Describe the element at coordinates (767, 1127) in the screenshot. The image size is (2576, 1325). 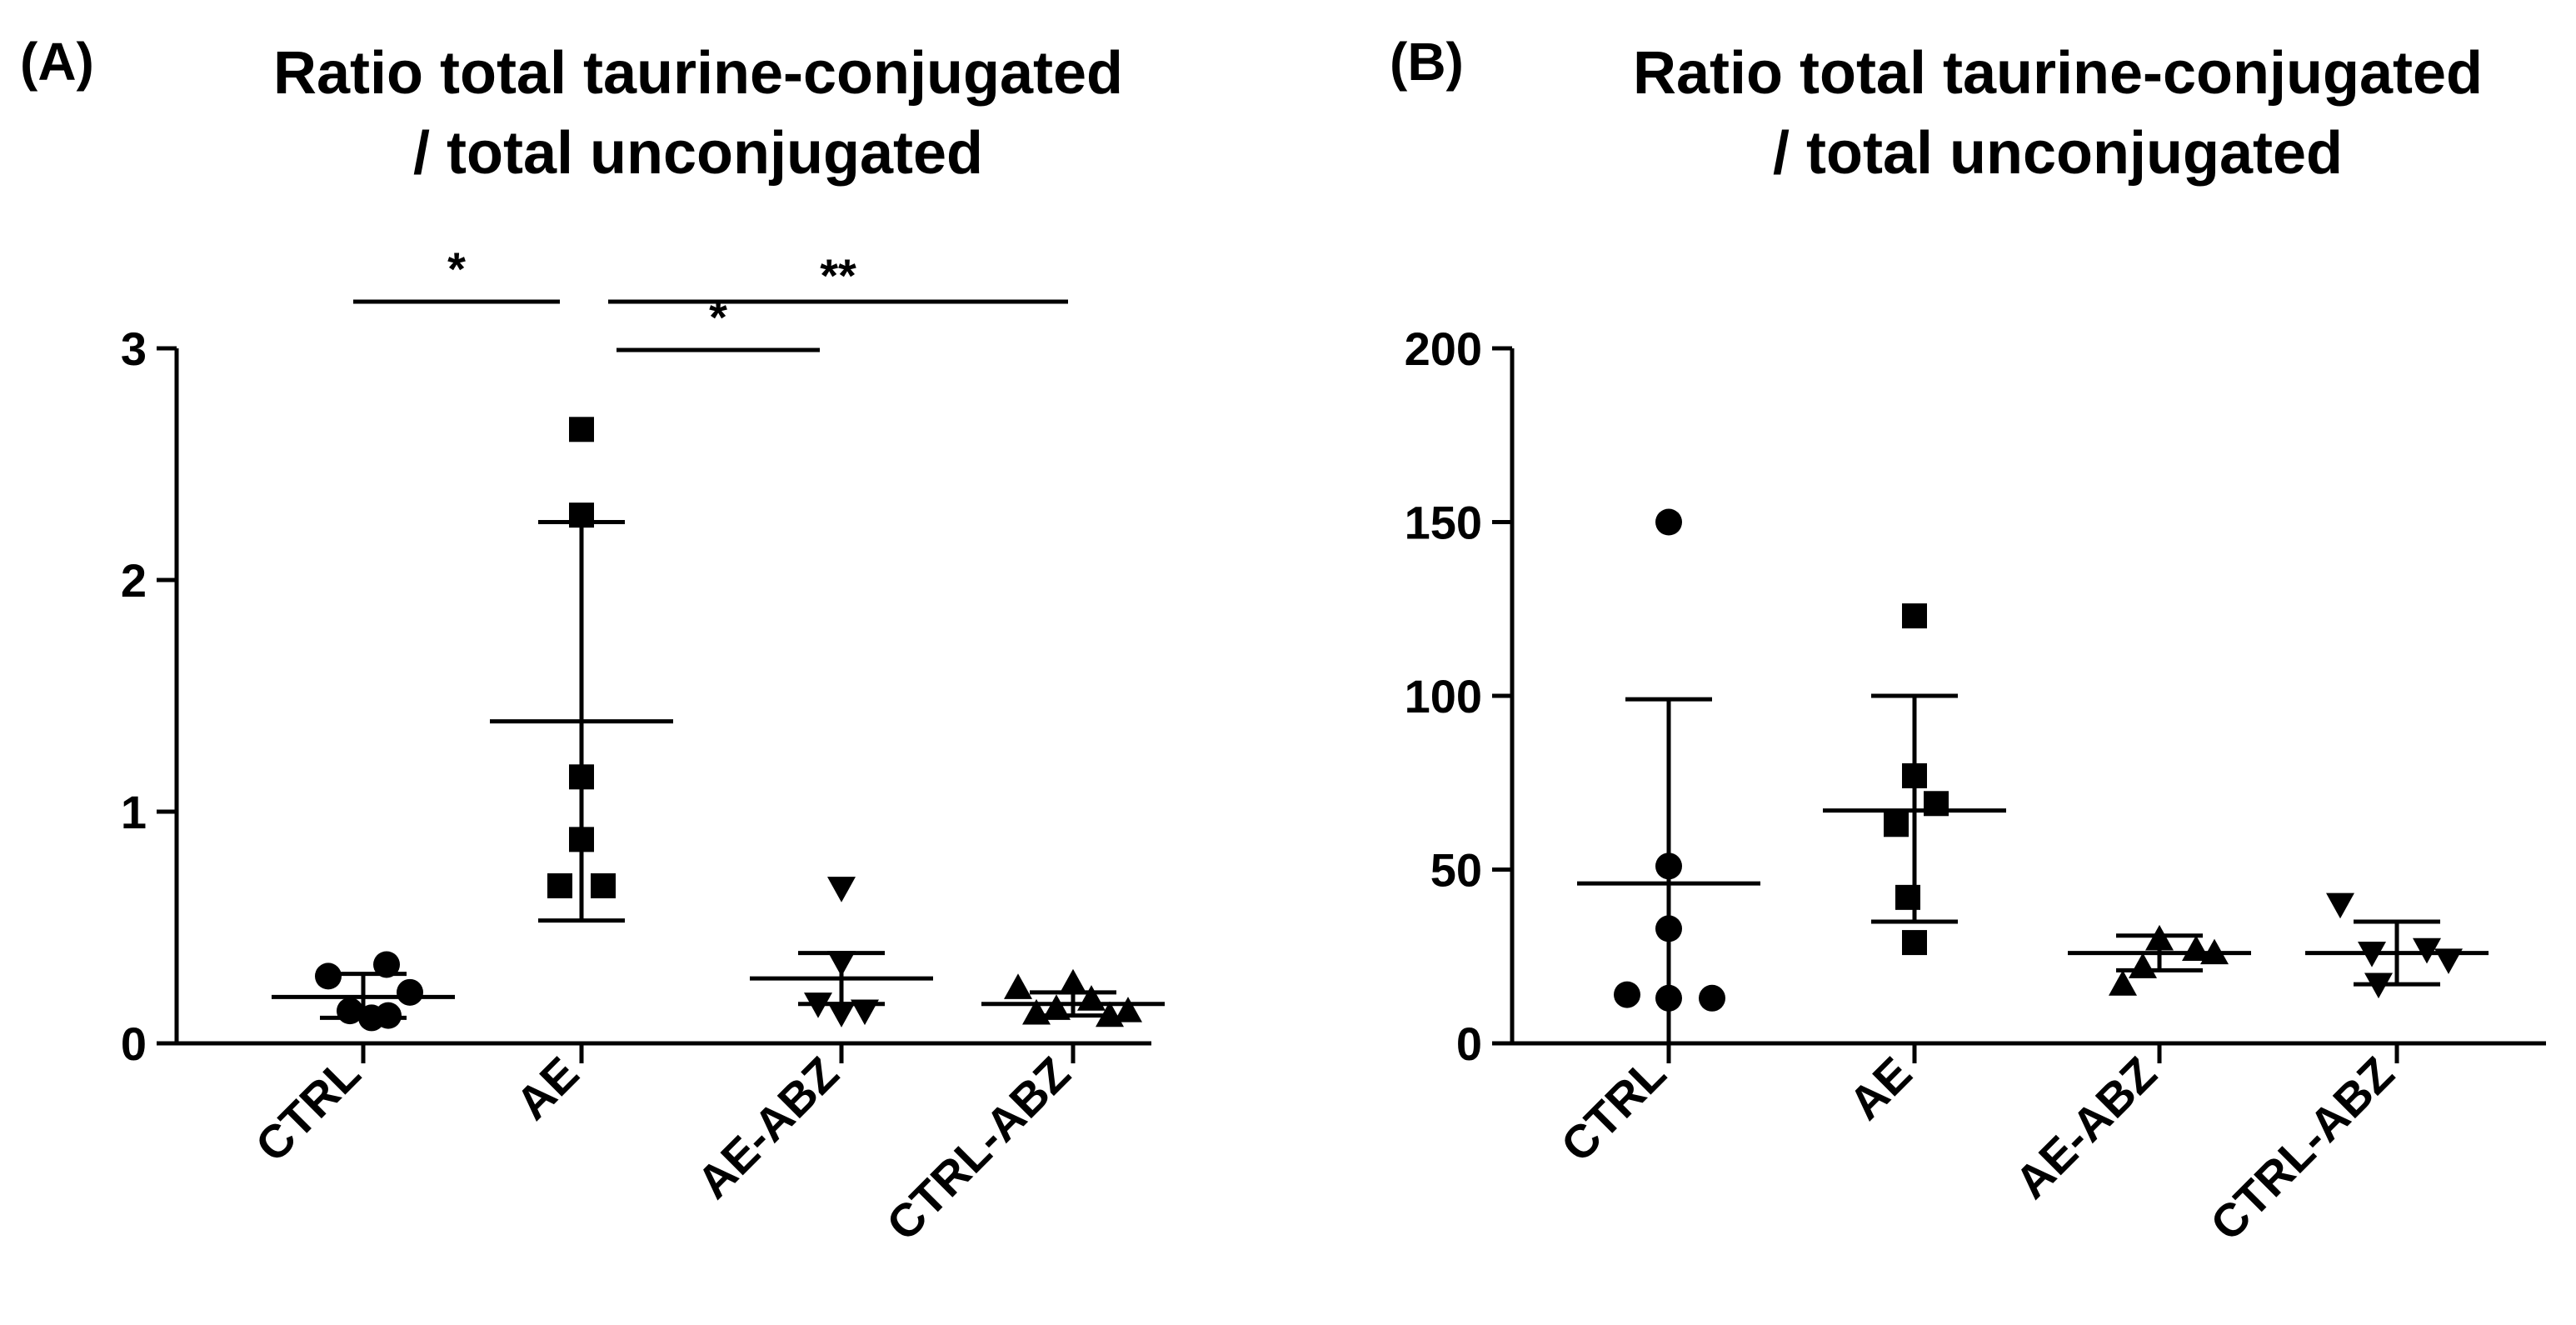
I see `panel-a-category-label: AE-ABZ` at that location.